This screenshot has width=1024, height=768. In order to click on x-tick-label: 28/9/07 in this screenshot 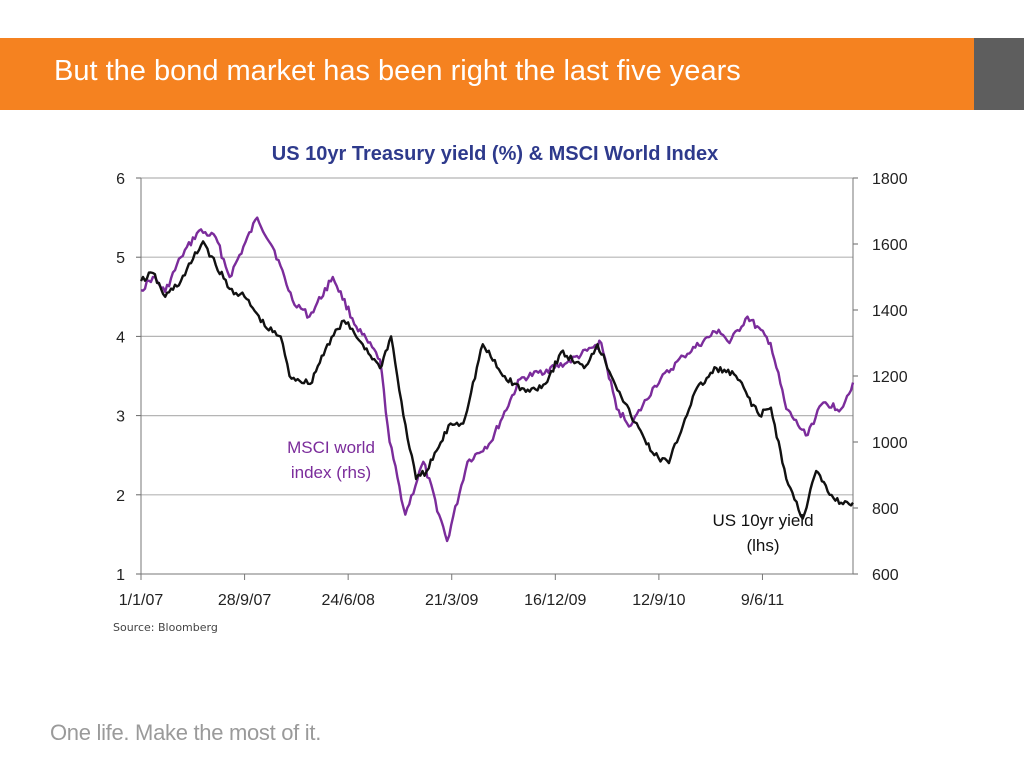, I will do `click(244, 600)`.